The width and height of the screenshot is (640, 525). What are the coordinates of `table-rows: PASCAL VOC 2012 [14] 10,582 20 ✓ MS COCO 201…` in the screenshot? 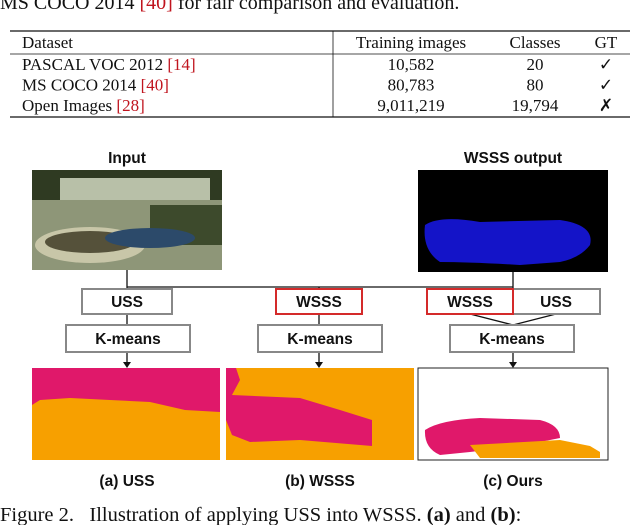 It's located at (317, 85).